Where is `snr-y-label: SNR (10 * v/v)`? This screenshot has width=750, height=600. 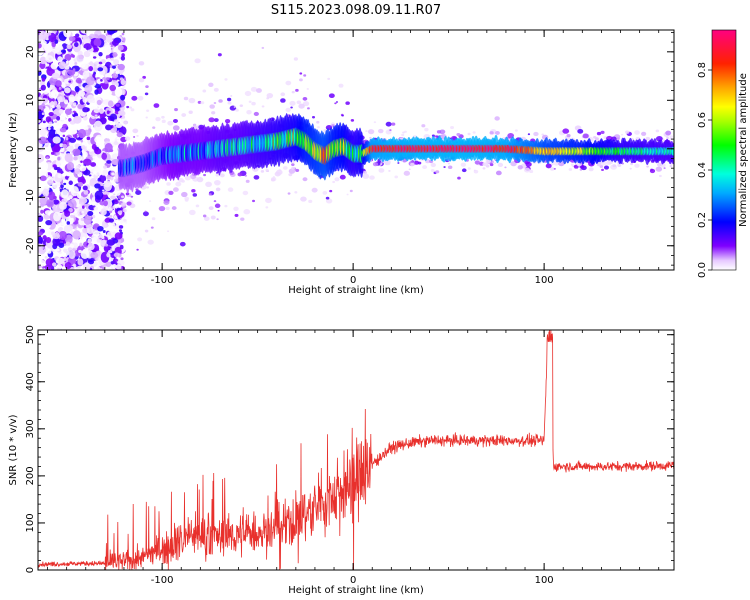 snr-y-label: SNR (10 * v/v) is located at coordinates (13, 449).